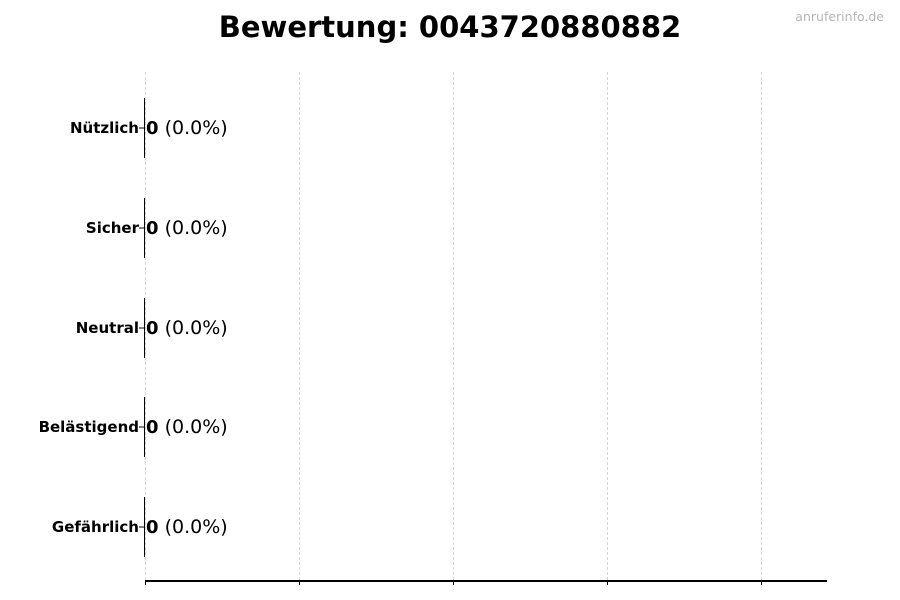  What do you see at coordinates (152, 128) in the screenshot?
I see `bar-count-0: 0` at bounding box center [152, 128].